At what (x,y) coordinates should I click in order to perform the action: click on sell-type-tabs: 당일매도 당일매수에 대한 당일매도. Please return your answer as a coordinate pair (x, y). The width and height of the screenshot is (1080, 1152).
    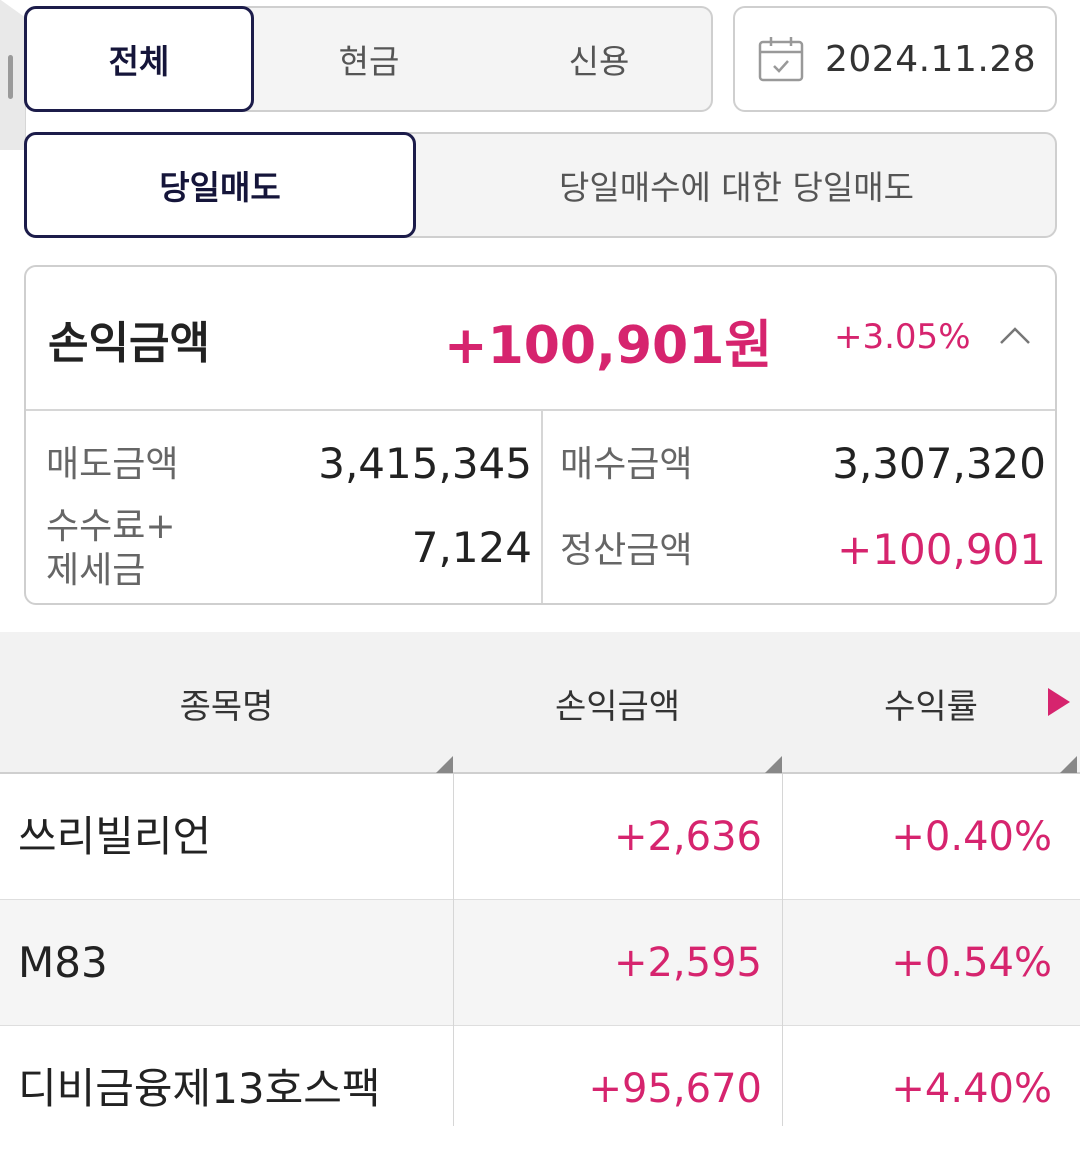
    Looking at the image, I should click on (540, 185).